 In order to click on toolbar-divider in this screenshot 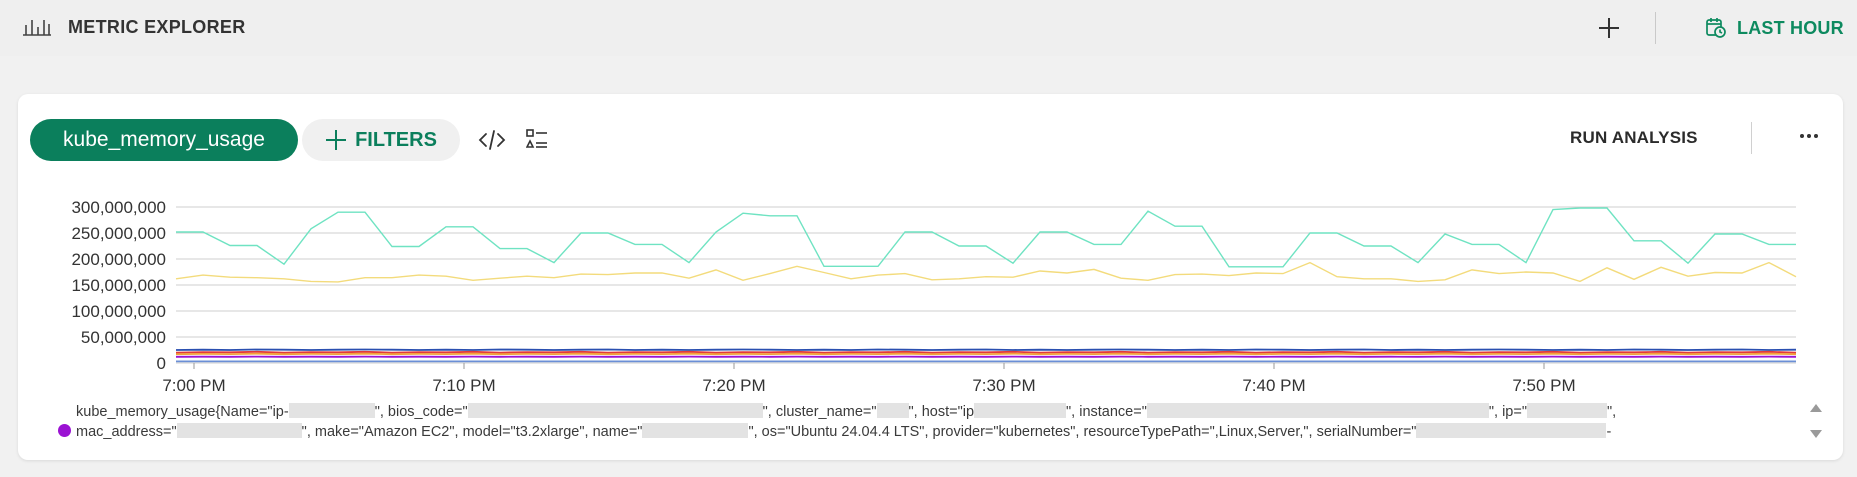, I will do `click(1751, 138)`.